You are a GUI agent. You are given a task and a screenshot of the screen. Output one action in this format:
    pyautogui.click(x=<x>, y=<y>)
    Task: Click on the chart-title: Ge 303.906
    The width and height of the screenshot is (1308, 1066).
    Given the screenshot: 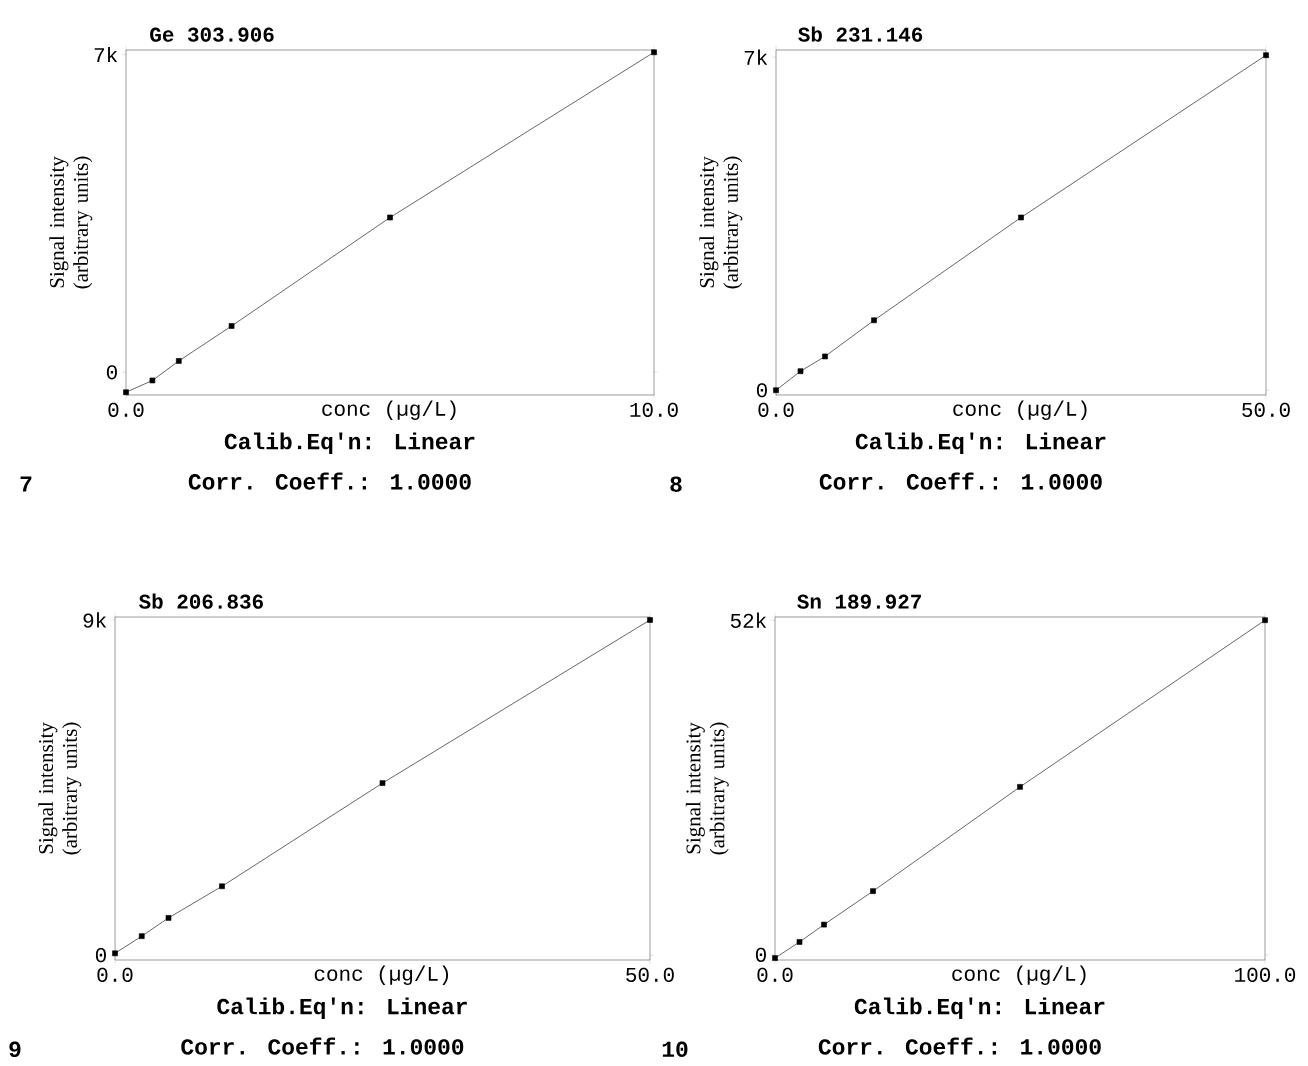 What is the action you would take?
    pyautogui.click(x=212, y=34)
    